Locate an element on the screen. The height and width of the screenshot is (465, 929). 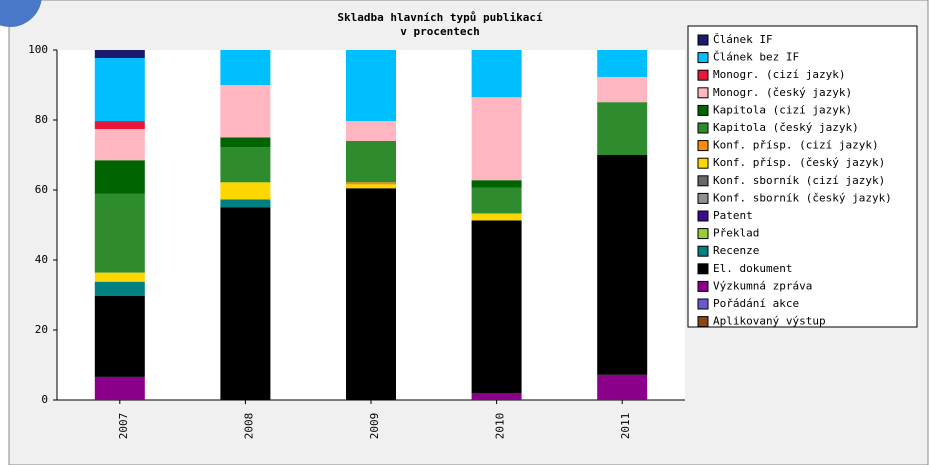
legend-label: Článek bez IF is located at coordinates (756, 57).